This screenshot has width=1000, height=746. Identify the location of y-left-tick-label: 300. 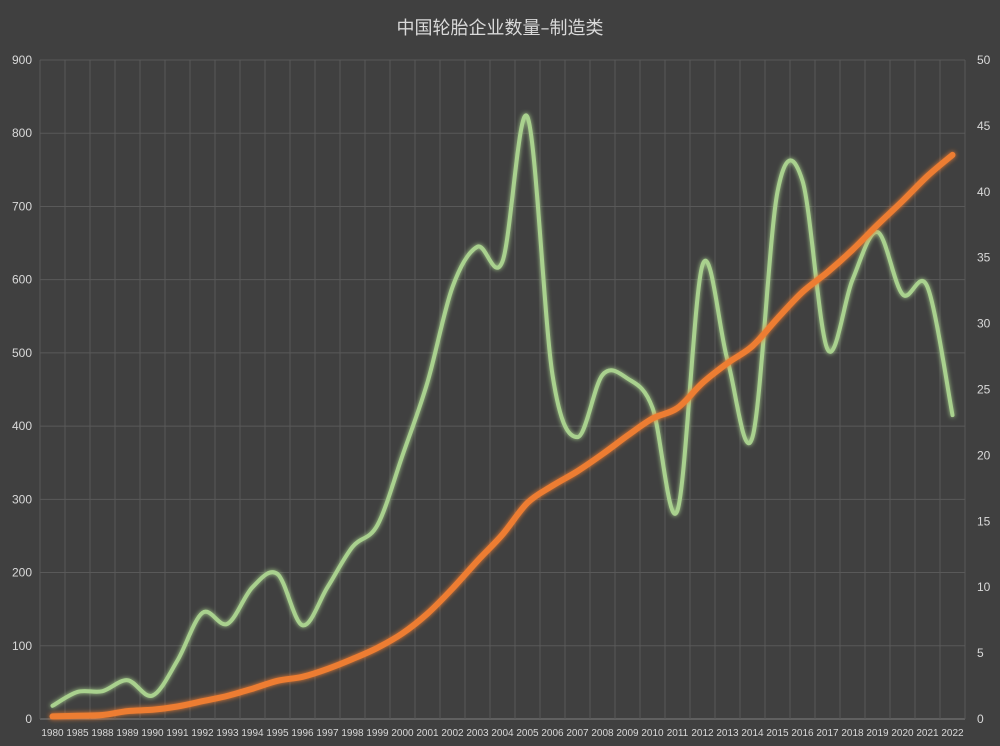
(22, 499).